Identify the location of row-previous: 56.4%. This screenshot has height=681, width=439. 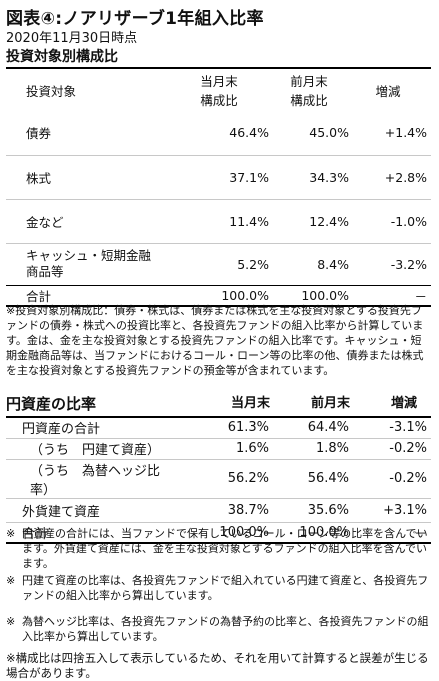
(309, 479).